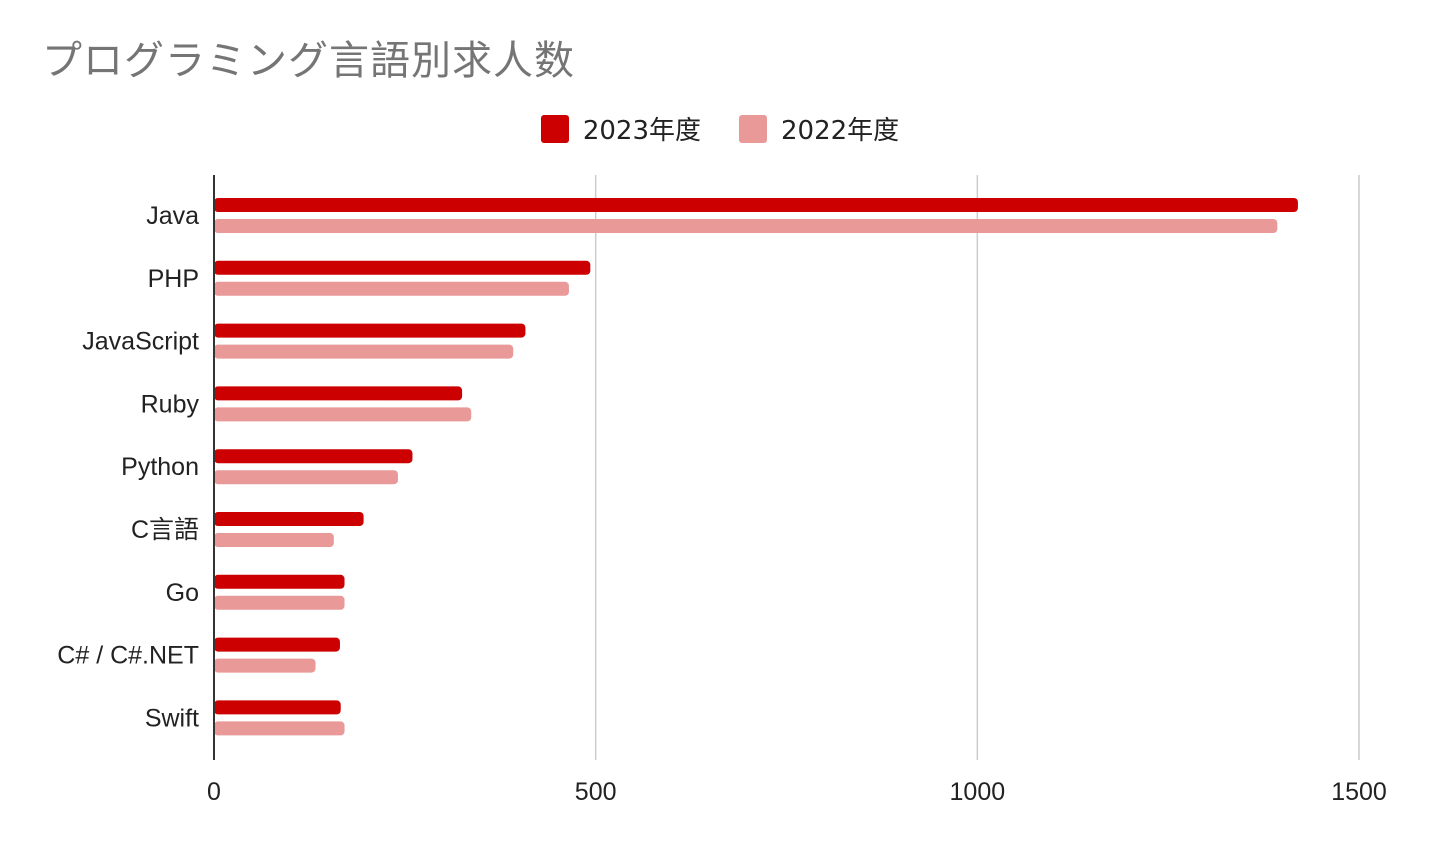 Image resolution: width=1440 pixels, height=850 pixels. What do you see at coordinates (554, 128) in the screenshot?
I see `legend-swatch-2023` at bounding box center [554, 128].